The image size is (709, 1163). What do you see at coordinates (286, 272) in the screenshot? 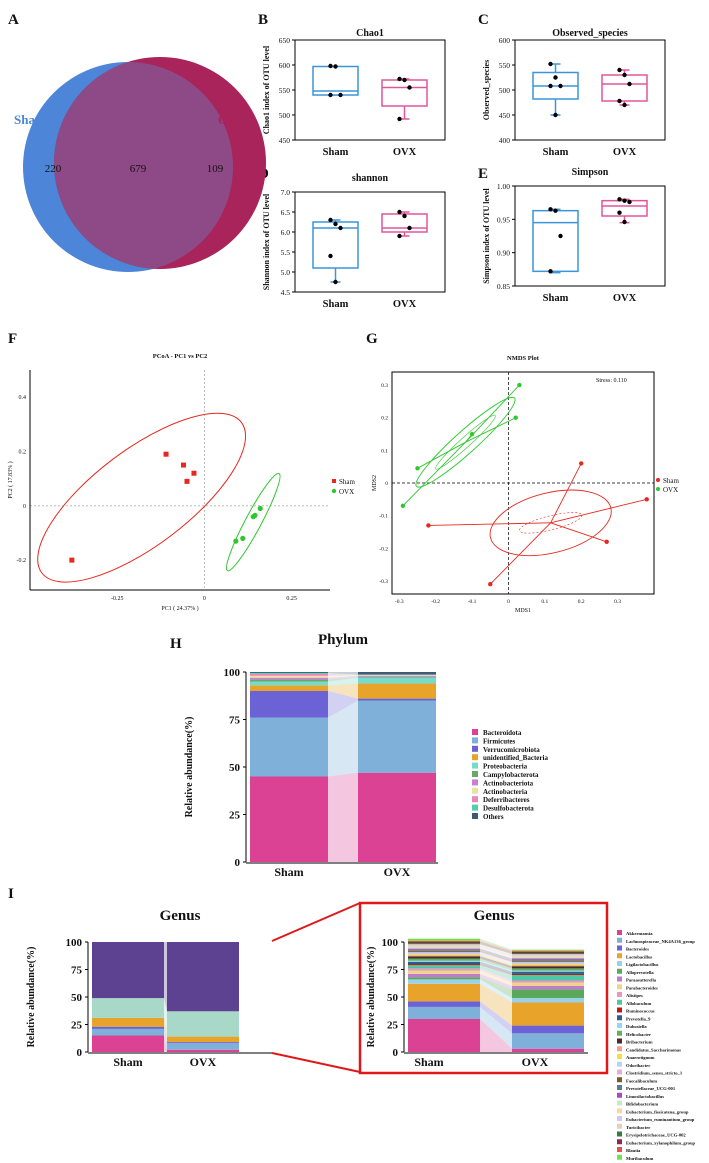
I see `y-tick-label: 5.0` at bounding box center [286, 272].